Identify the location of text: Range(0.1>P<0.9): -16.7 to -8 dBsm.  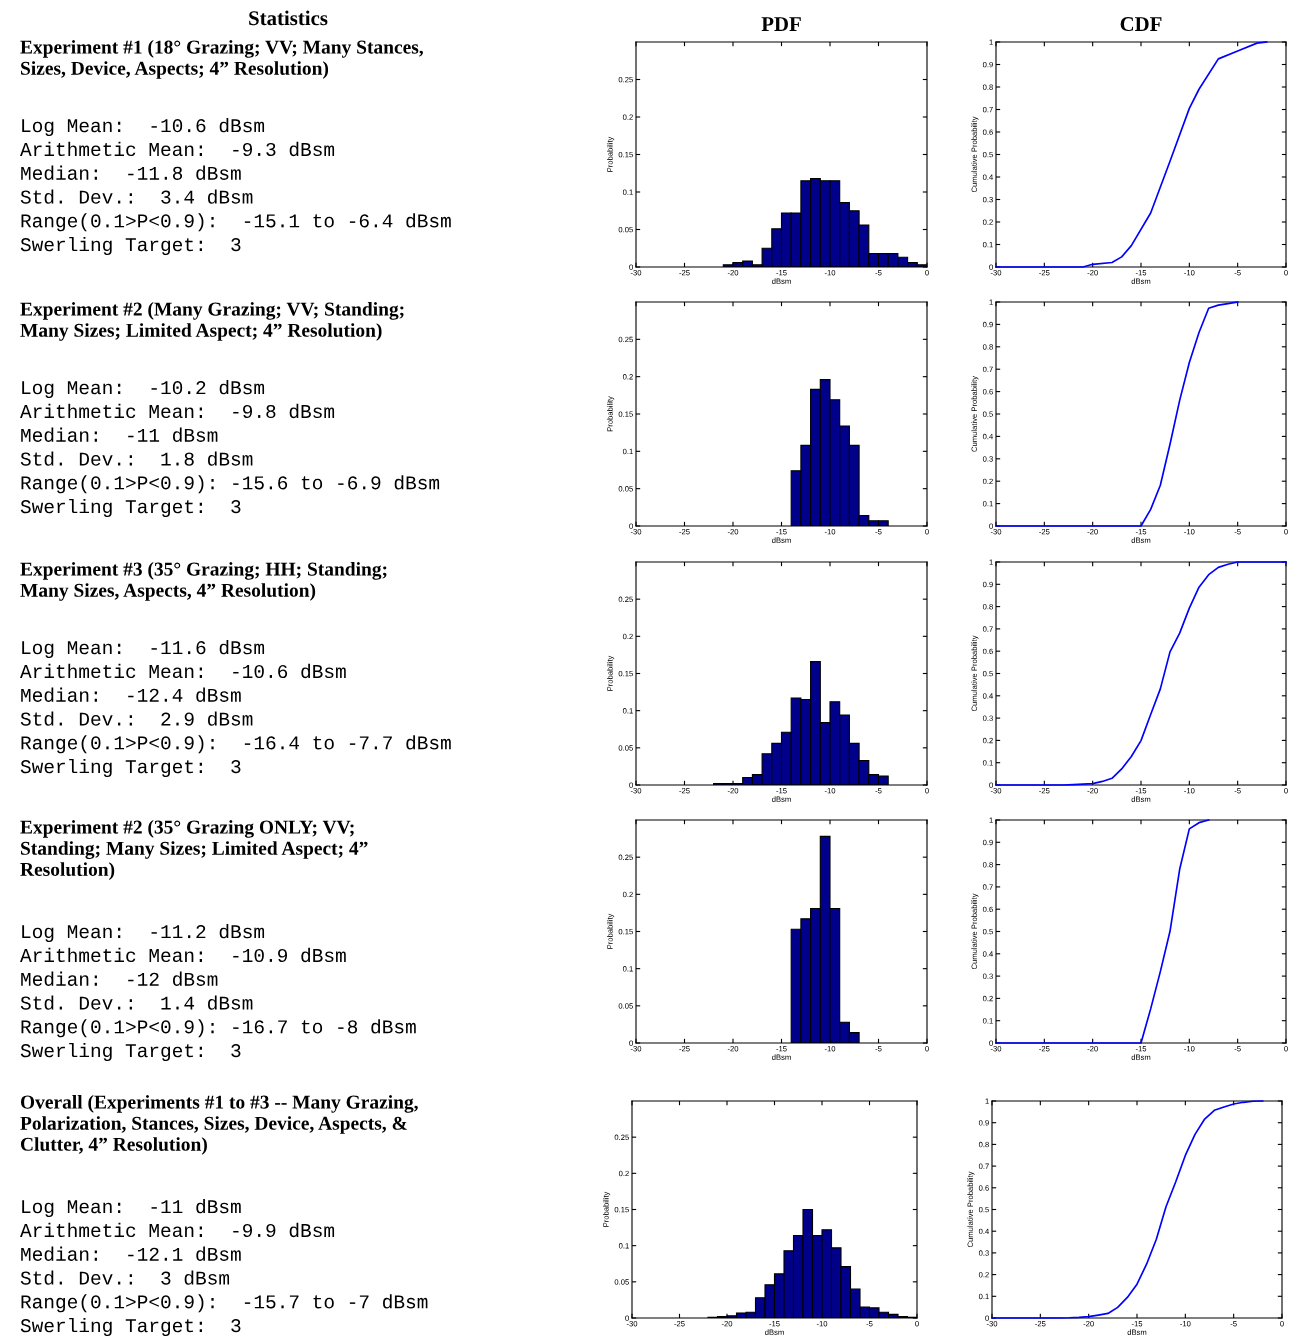
(218, 1028).